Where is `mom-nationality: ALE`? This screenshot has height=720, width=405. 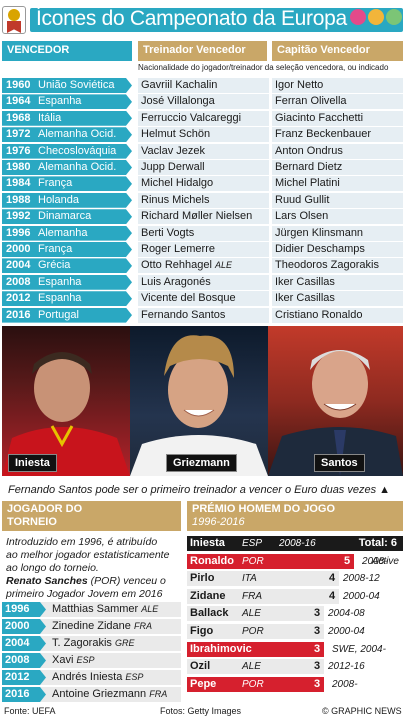
mom-nationality: ALE is located at coordinates (251, 667).